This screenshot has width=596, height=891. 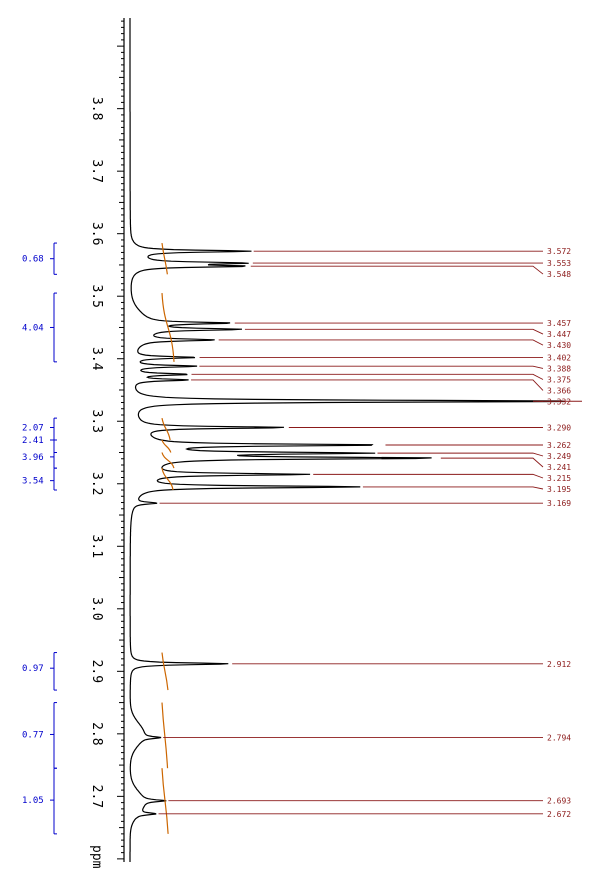 I want to click on axis-tick-label: 3.5, so click(x=96, y=295).